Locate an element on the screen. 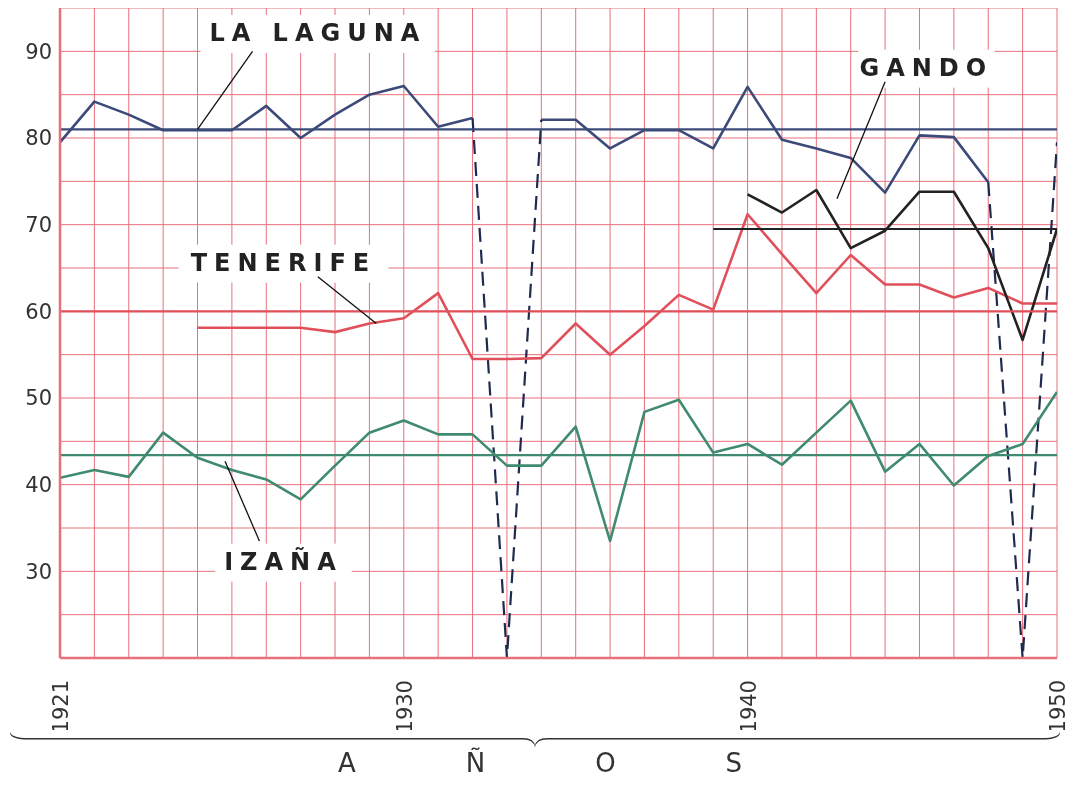 The image size is (1088, 802). y-tick-label: 80 is located at coordinates (38, 138).